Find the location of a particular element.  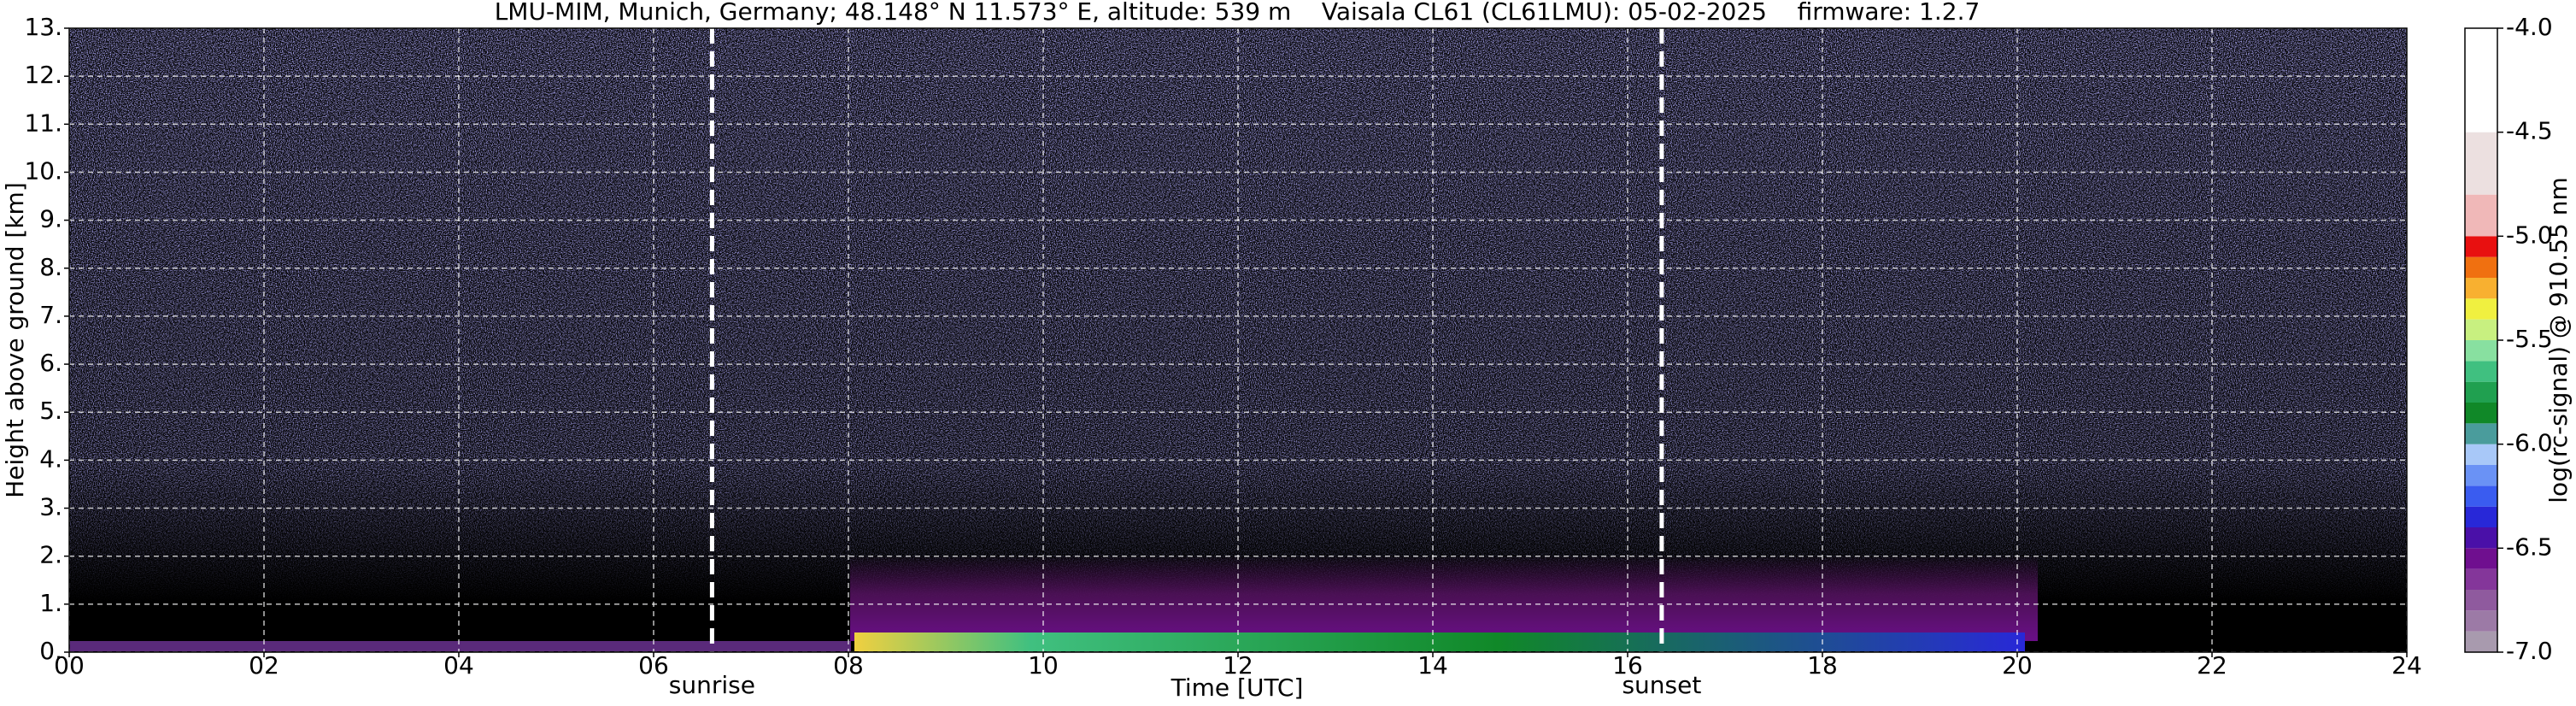

y-tick-label: 10. is located at coordinates (43, 170).